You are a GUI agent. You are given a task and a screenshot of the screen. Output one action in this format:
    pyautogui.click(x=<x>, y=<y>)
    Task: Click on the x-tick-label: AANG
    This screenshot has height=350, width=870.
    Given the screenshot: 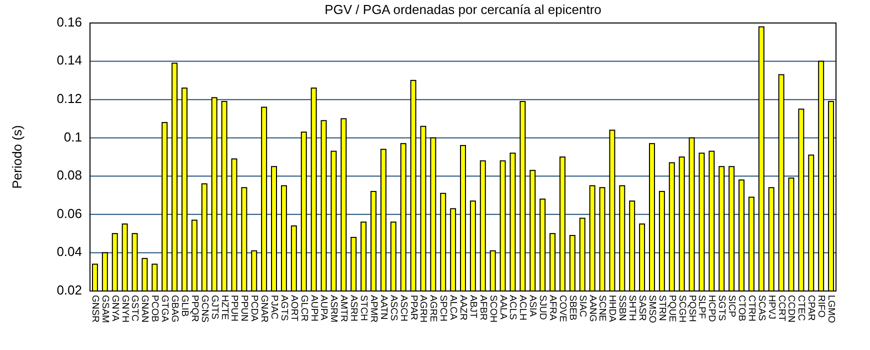 What is the action you would take?
    pyautogui.click(x=592, y=308)
    